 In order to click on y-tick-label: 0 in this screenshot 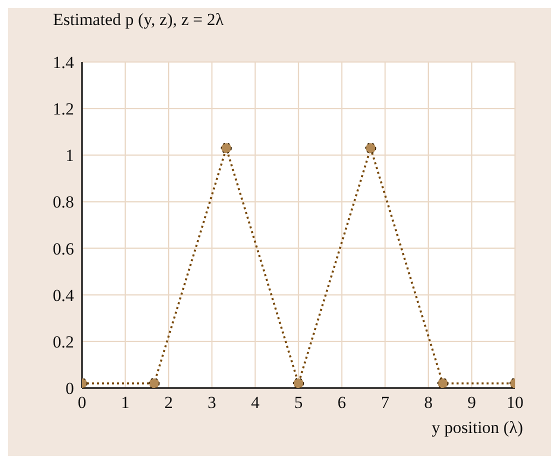, I will do `click(70, 388)`.